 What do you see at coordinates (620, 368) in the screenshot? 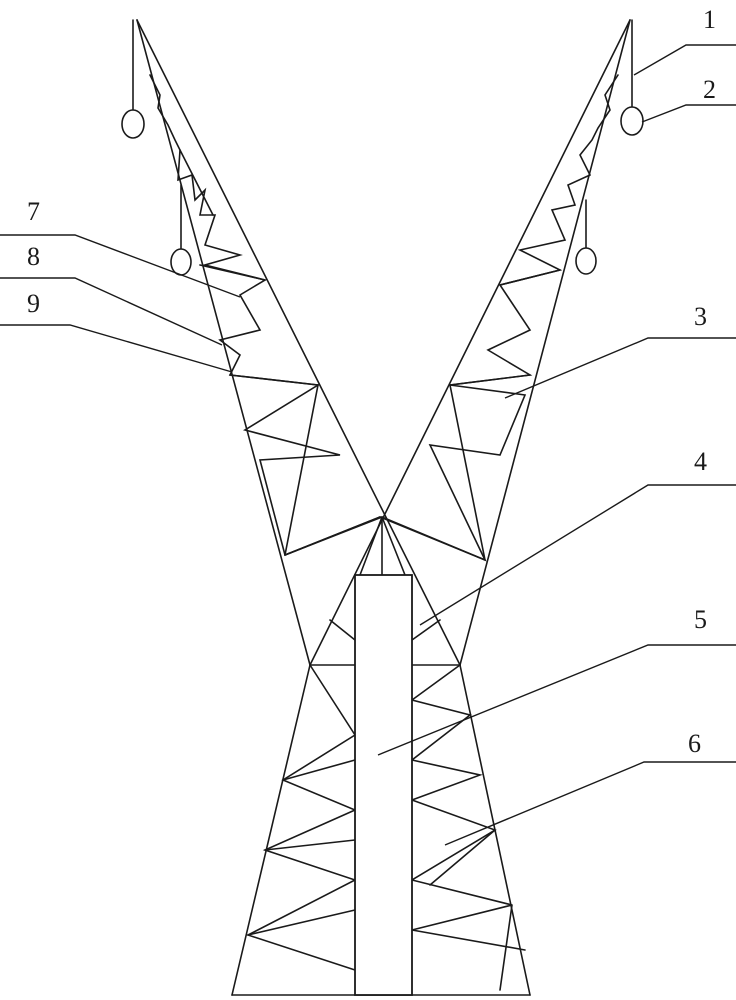
I see `callout-3-leader` at bounding box center [620, 368].